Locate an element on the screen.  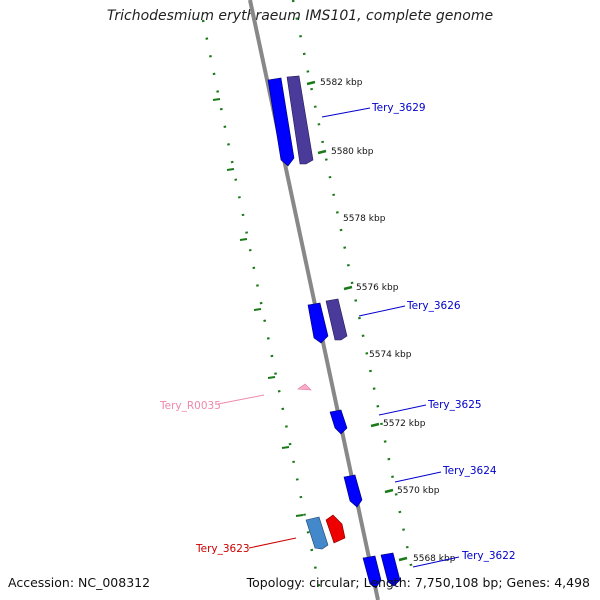
gene-label-tery-3626: Tery_3626 is located at coordinates (433, 306).